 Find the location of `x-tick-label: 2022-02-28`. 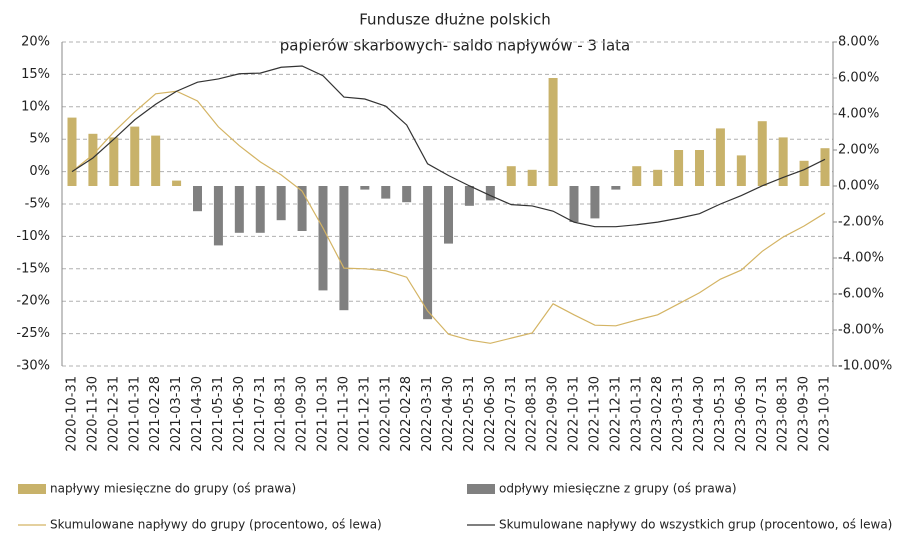

x-tick-label: 2022-02-28 is located at coordinates (406, 414).